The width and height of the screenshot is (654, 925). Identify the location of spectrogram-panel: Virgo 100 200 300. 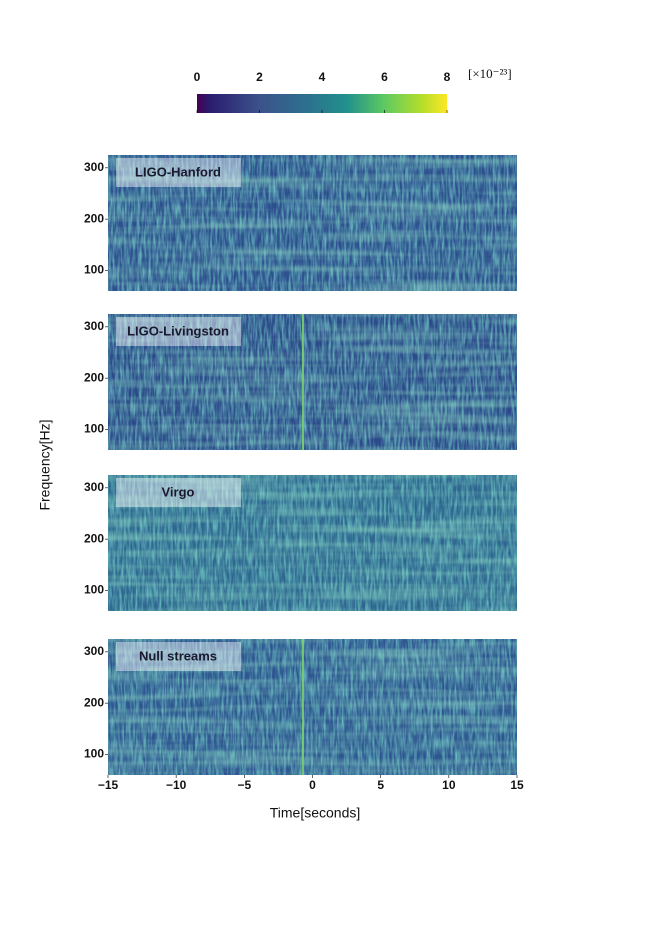
(300, 543).